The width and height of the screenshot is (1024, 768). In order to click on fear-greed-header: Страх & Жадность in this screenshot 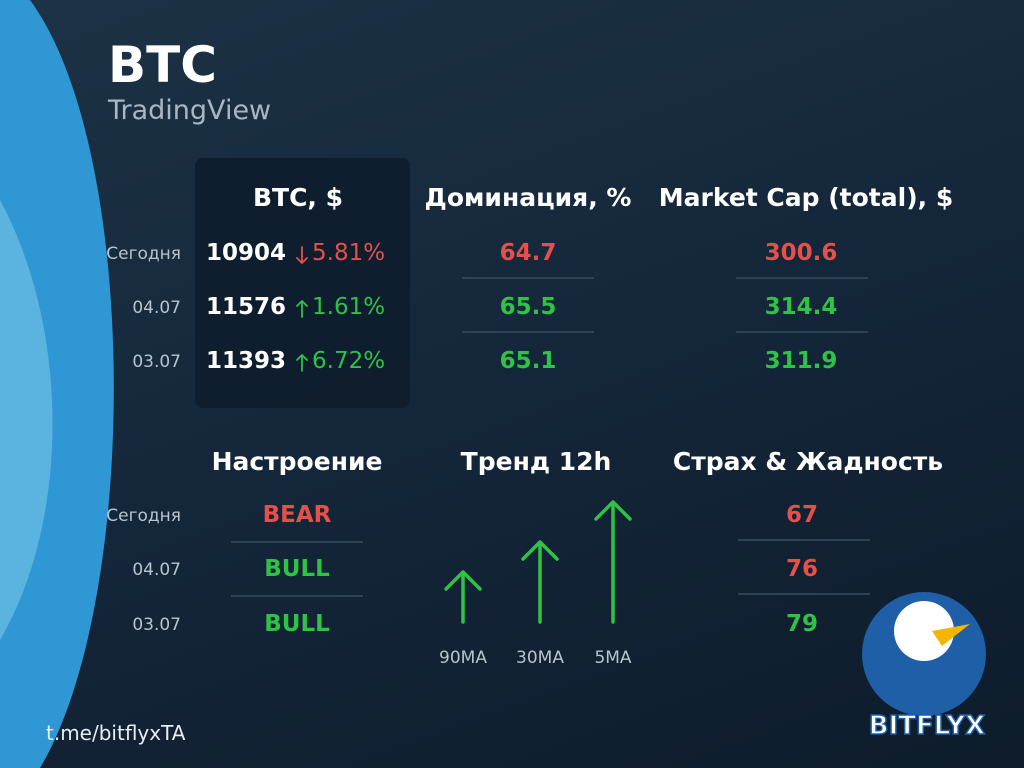, I will do `click(808, 461)`.